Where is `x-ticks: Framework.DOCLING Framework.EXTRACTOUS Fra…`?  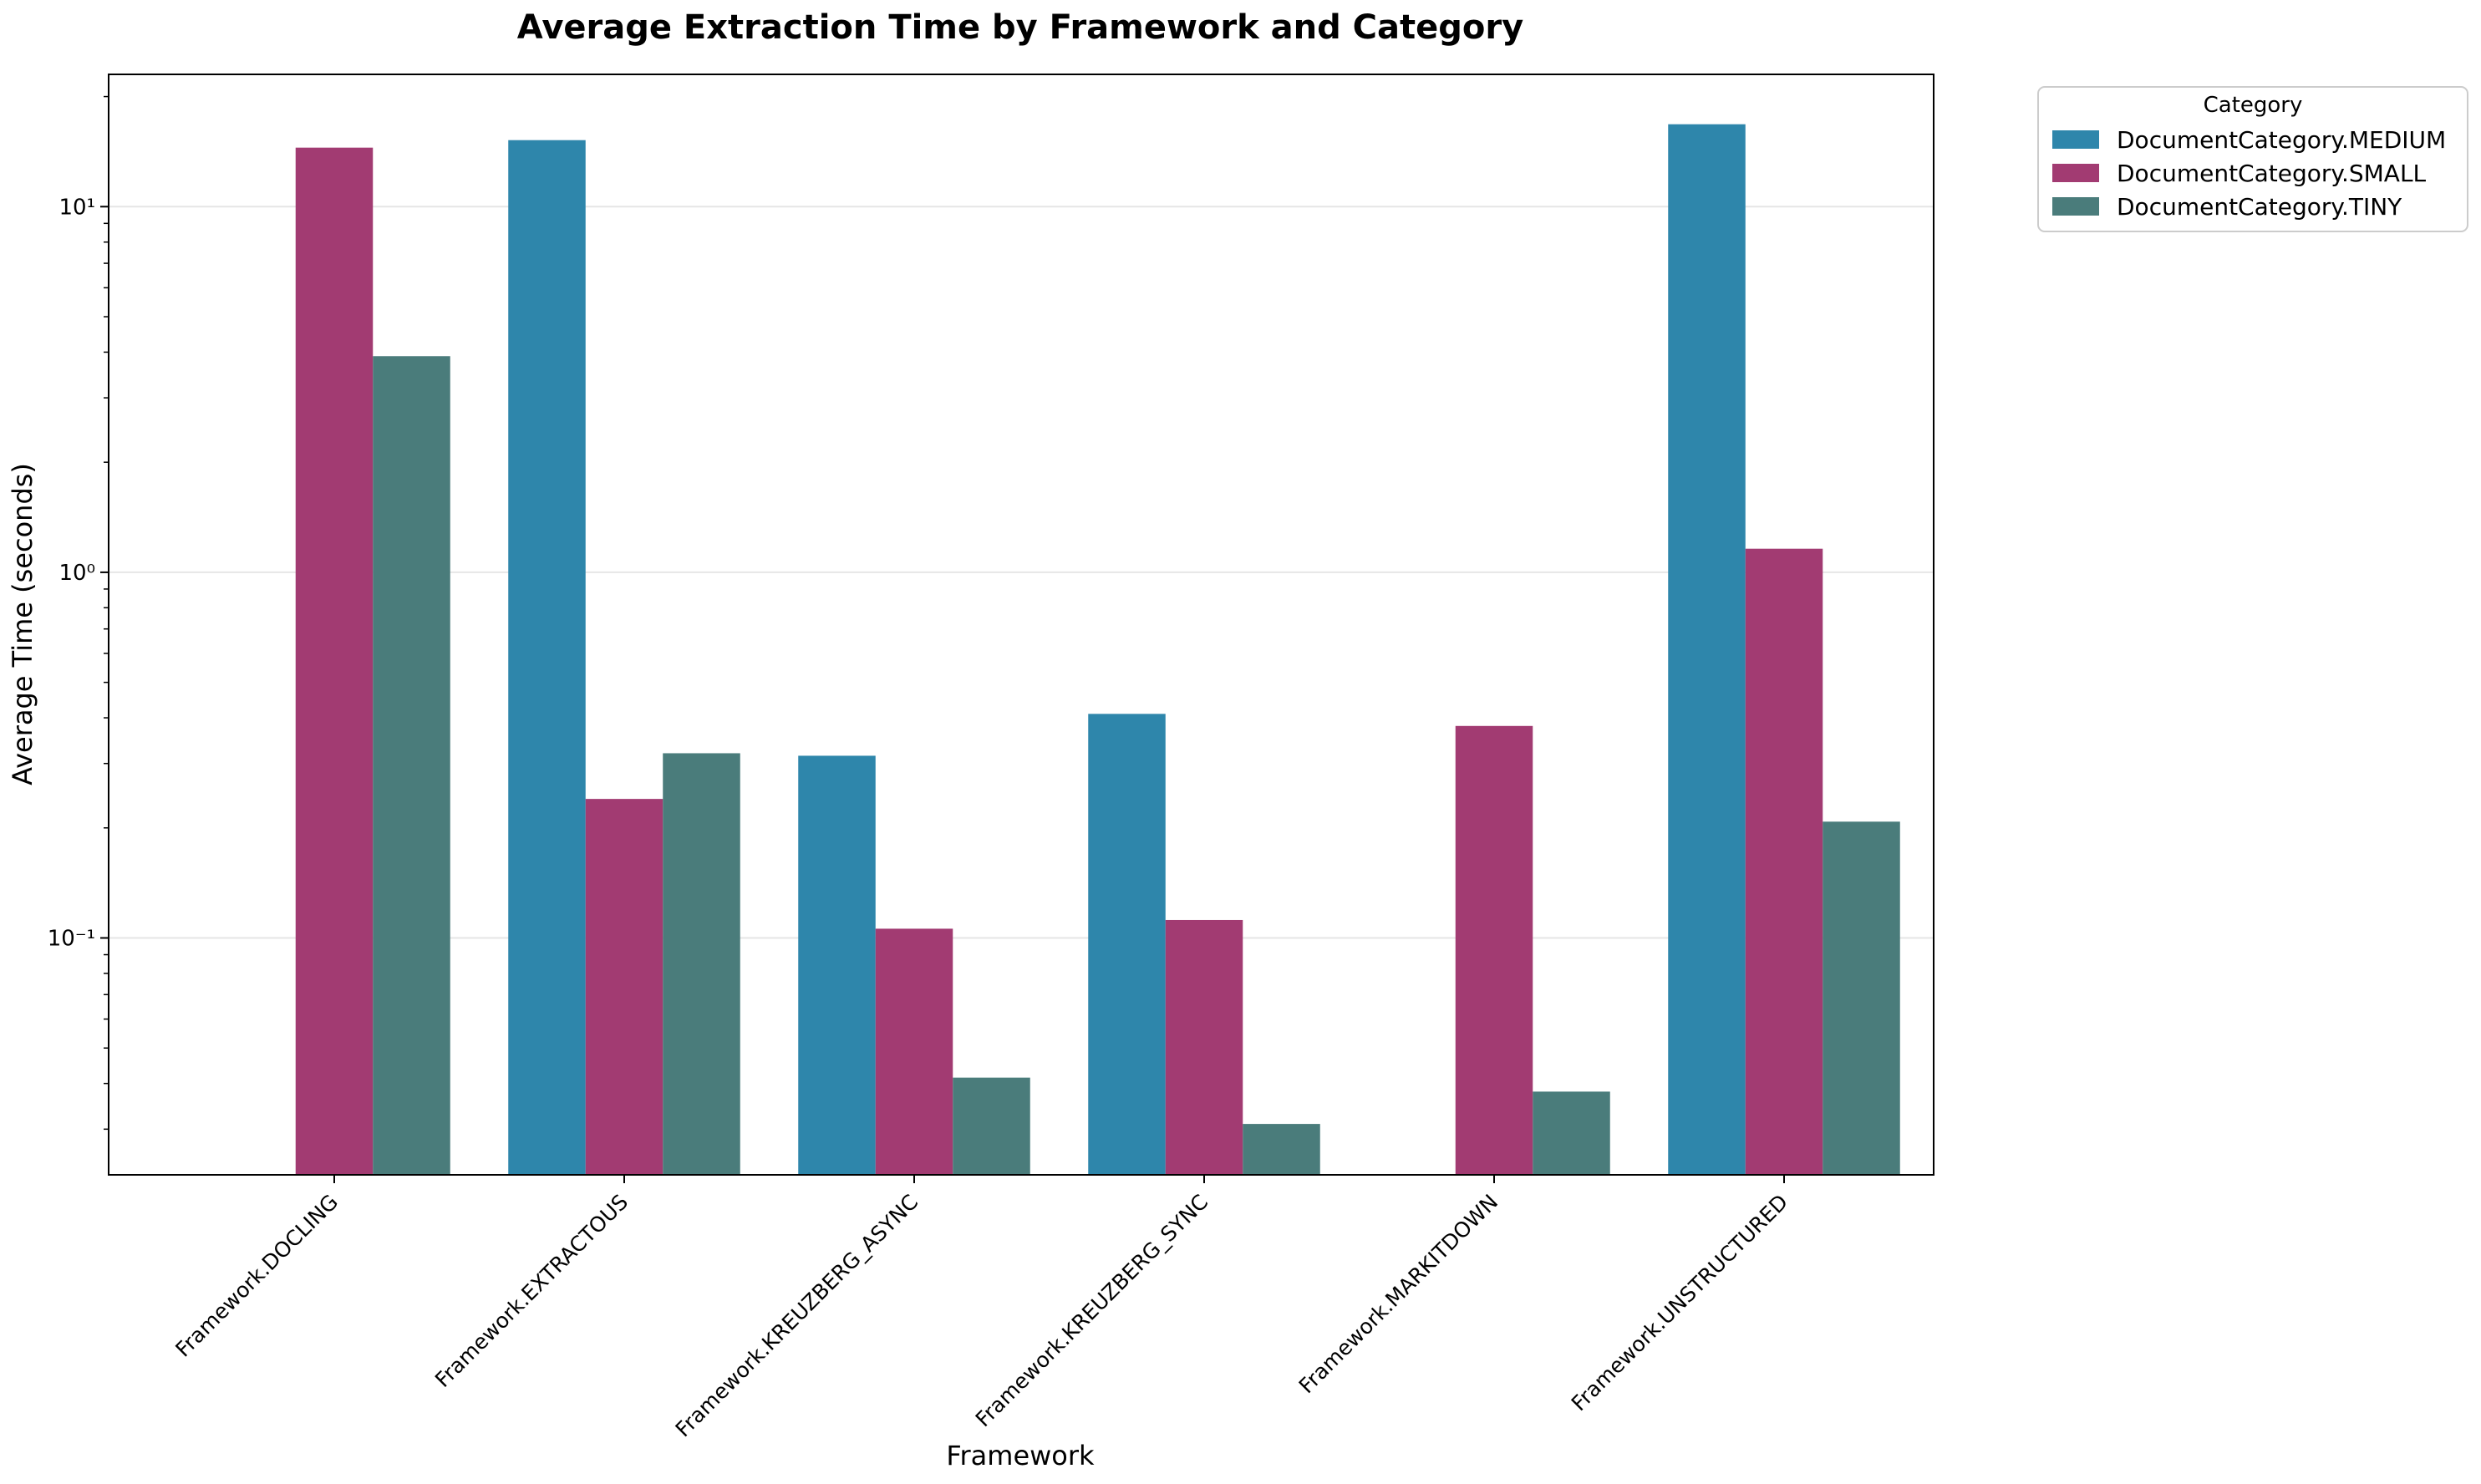
x-ticks: Framework.DOCLING Framework.EXTRACTOUS Fra… is located at coordinates (981, 1308).